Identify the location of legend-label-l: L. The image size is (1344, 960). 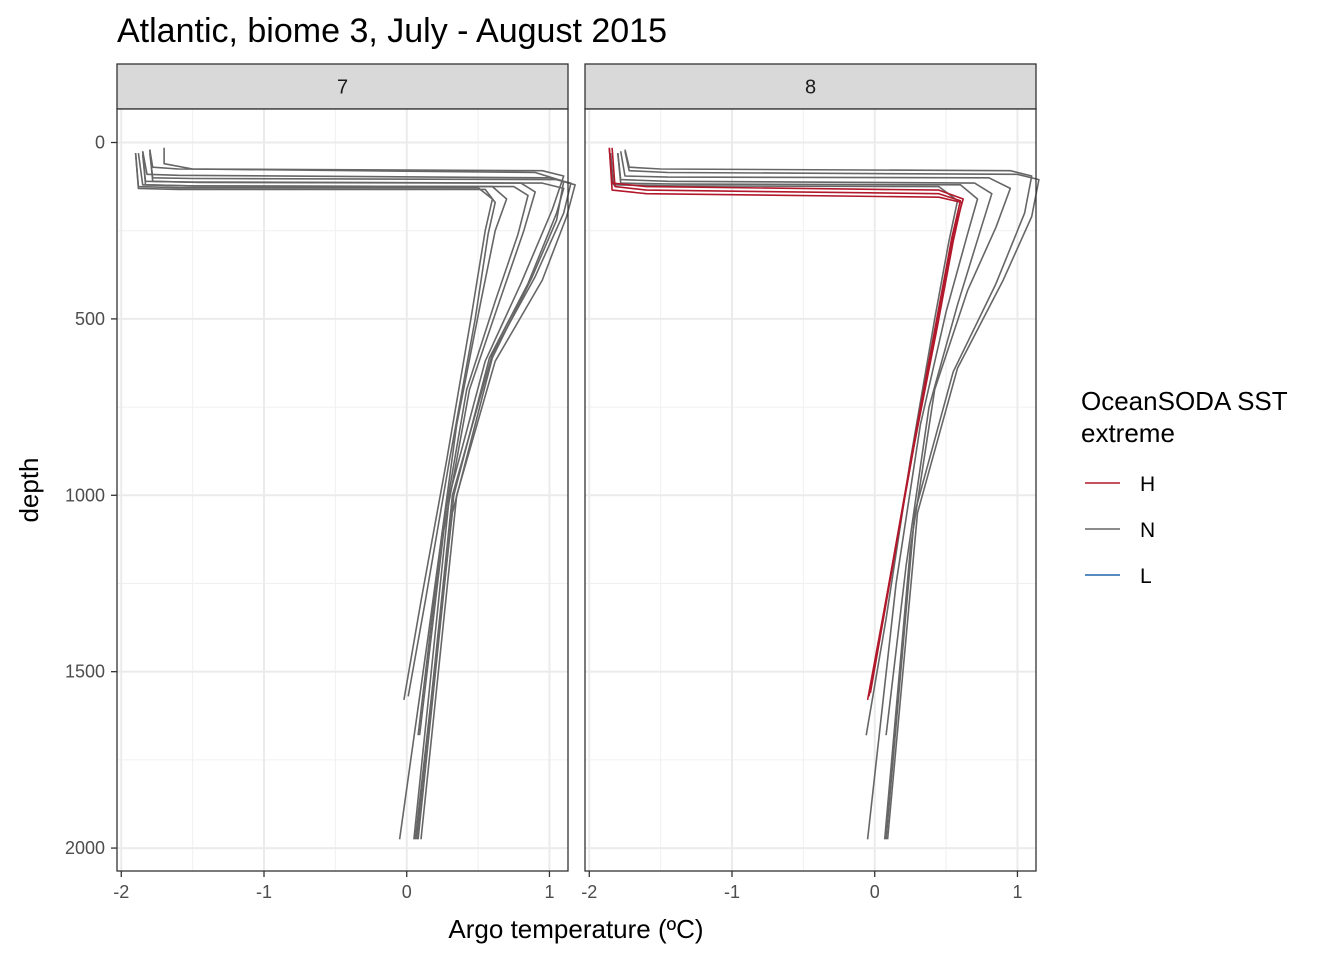
(1146, 576).